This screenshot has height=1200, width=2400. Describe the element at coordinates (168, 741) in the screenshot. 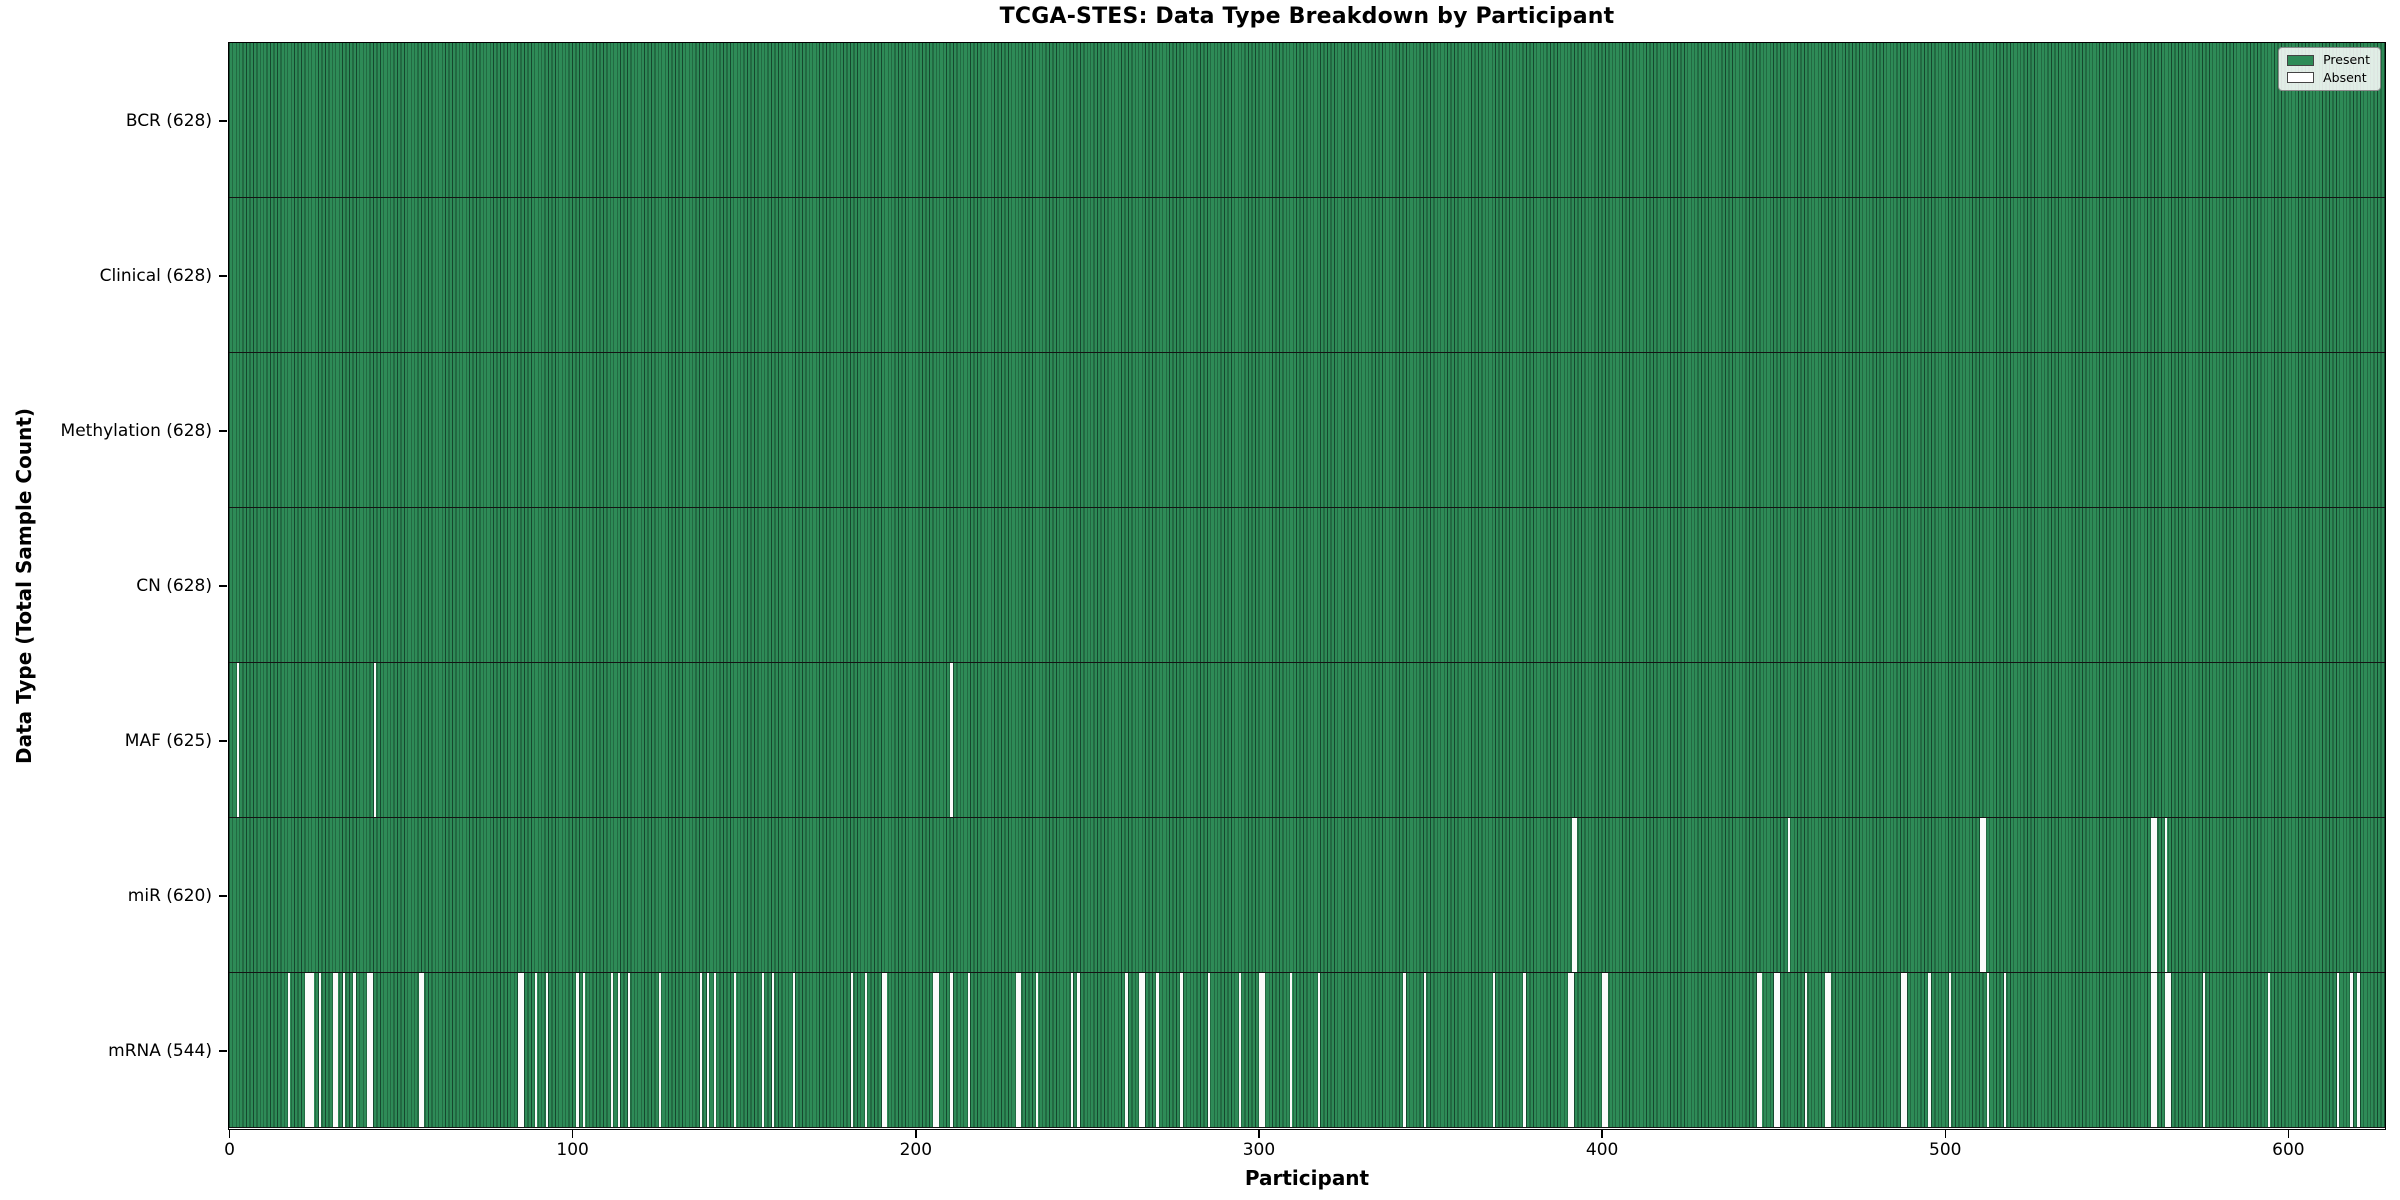

I see `y-tick-label-maf: MAF (625)` at that location.